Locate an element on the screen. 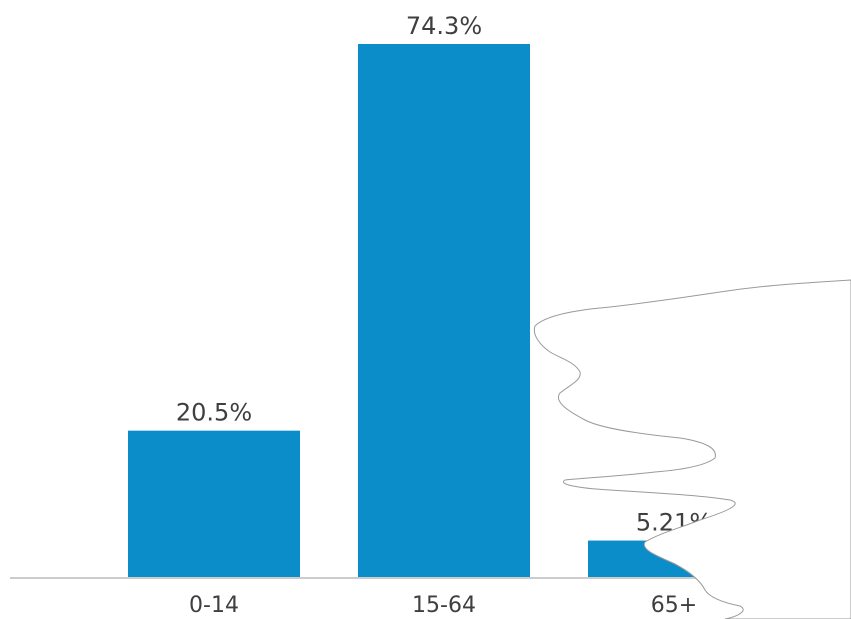 The image size is (851, 619). x-tick-label-65+: 65+ is located at coordinates (674, 605).